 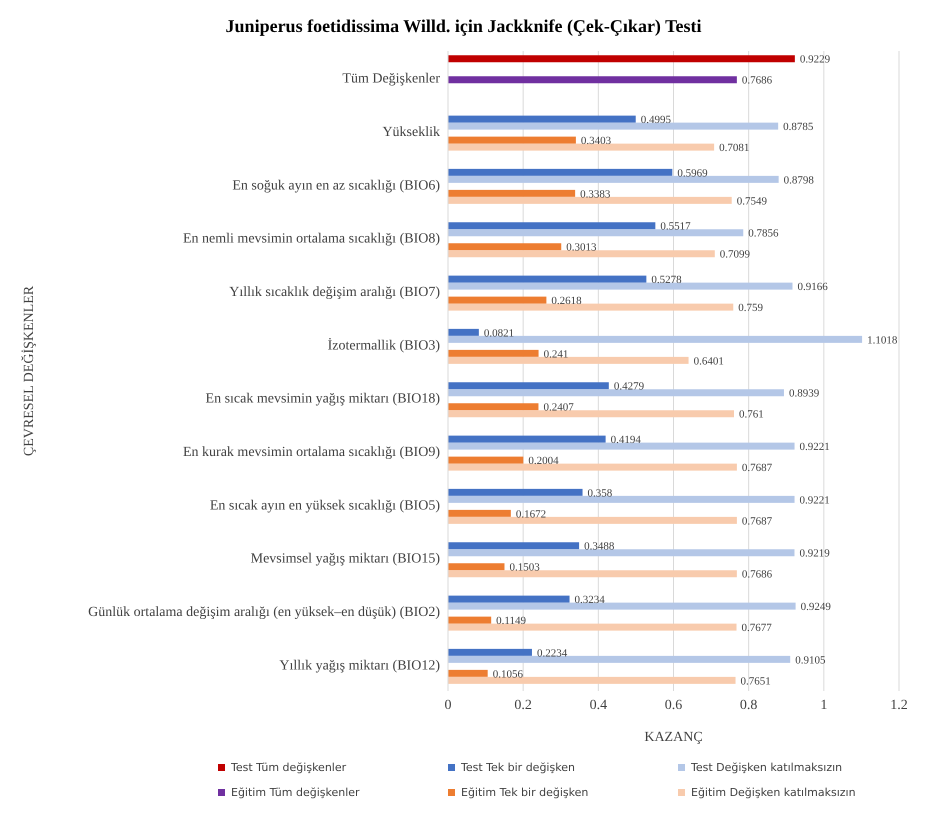 I want to click on y-tick-label: Yıllık sıcaklık değişim aralığı (BIO7), so click(x=334, y=292).